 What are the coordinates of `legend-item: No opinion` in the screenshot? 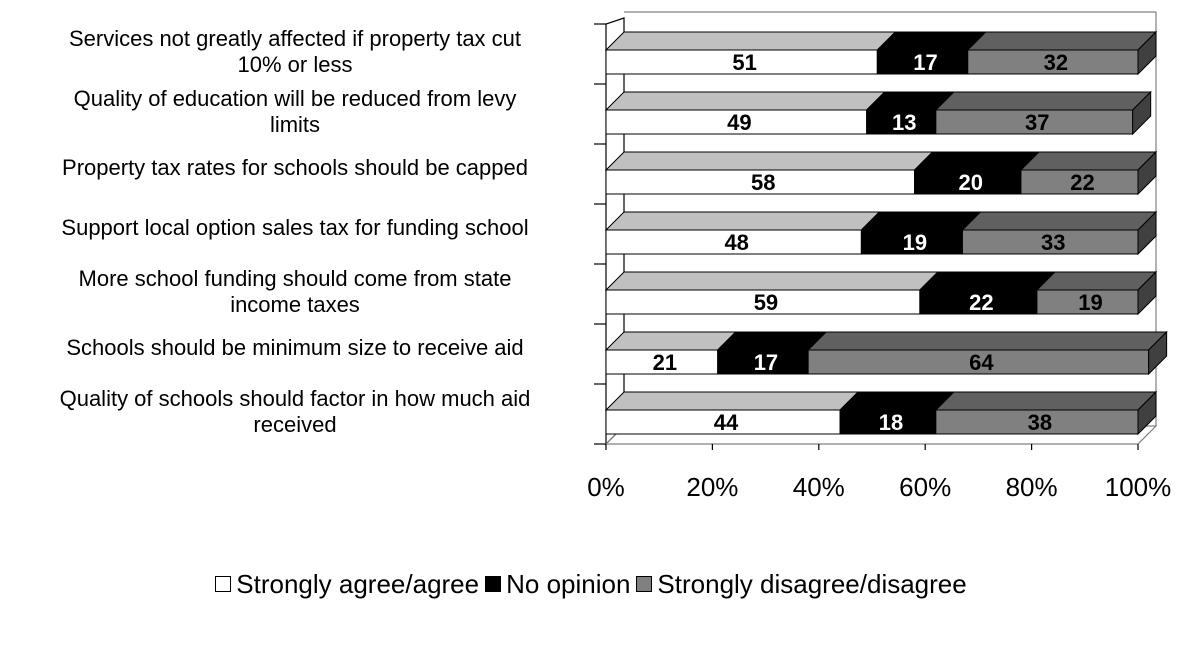 It's located at (557, 584).